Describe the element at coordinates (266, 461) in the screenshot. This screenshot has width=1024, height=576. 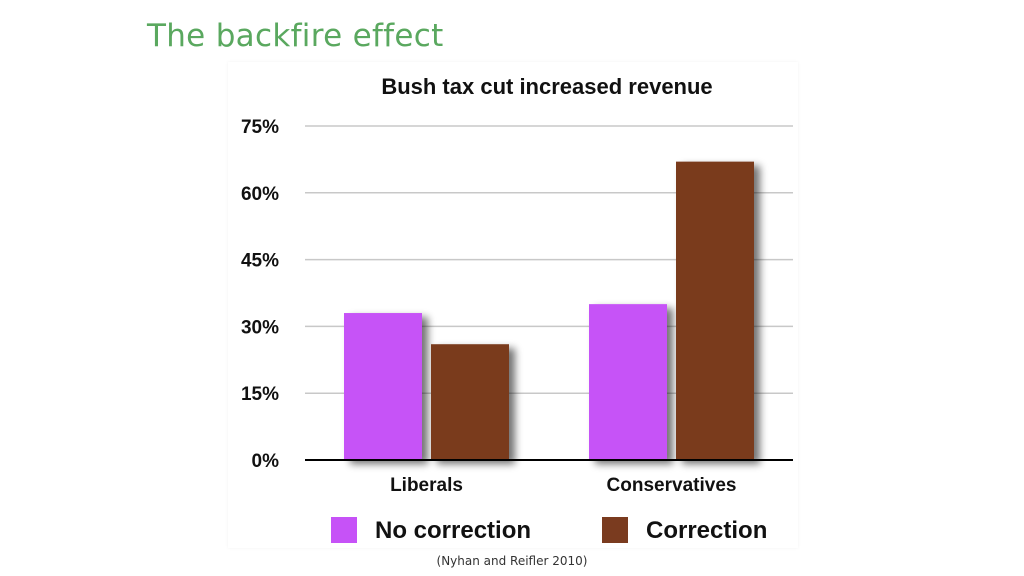
I see `y-tick-label: 0%` at that location.